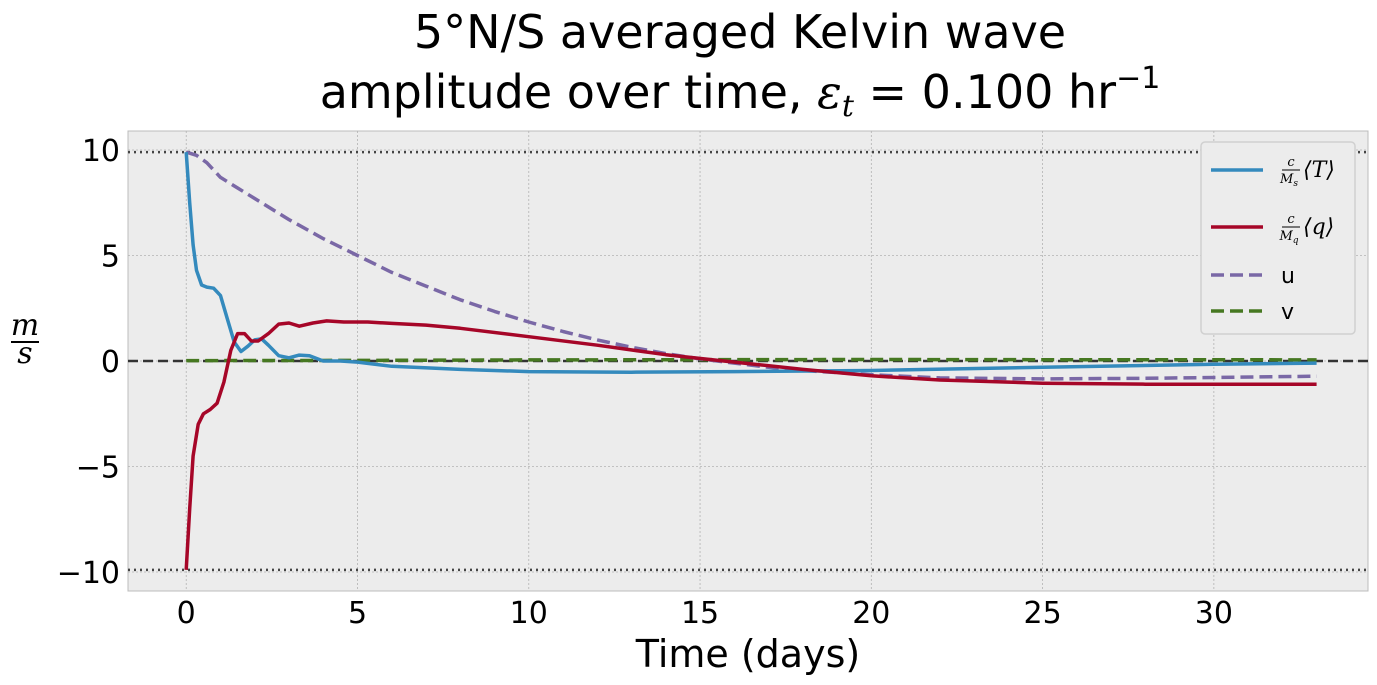 Image resolution: width=1377 pixels, height=685 pixels. Describe the element at coordinates (1287, 312) in the screenshot. I see `legend-label: v` at that location.